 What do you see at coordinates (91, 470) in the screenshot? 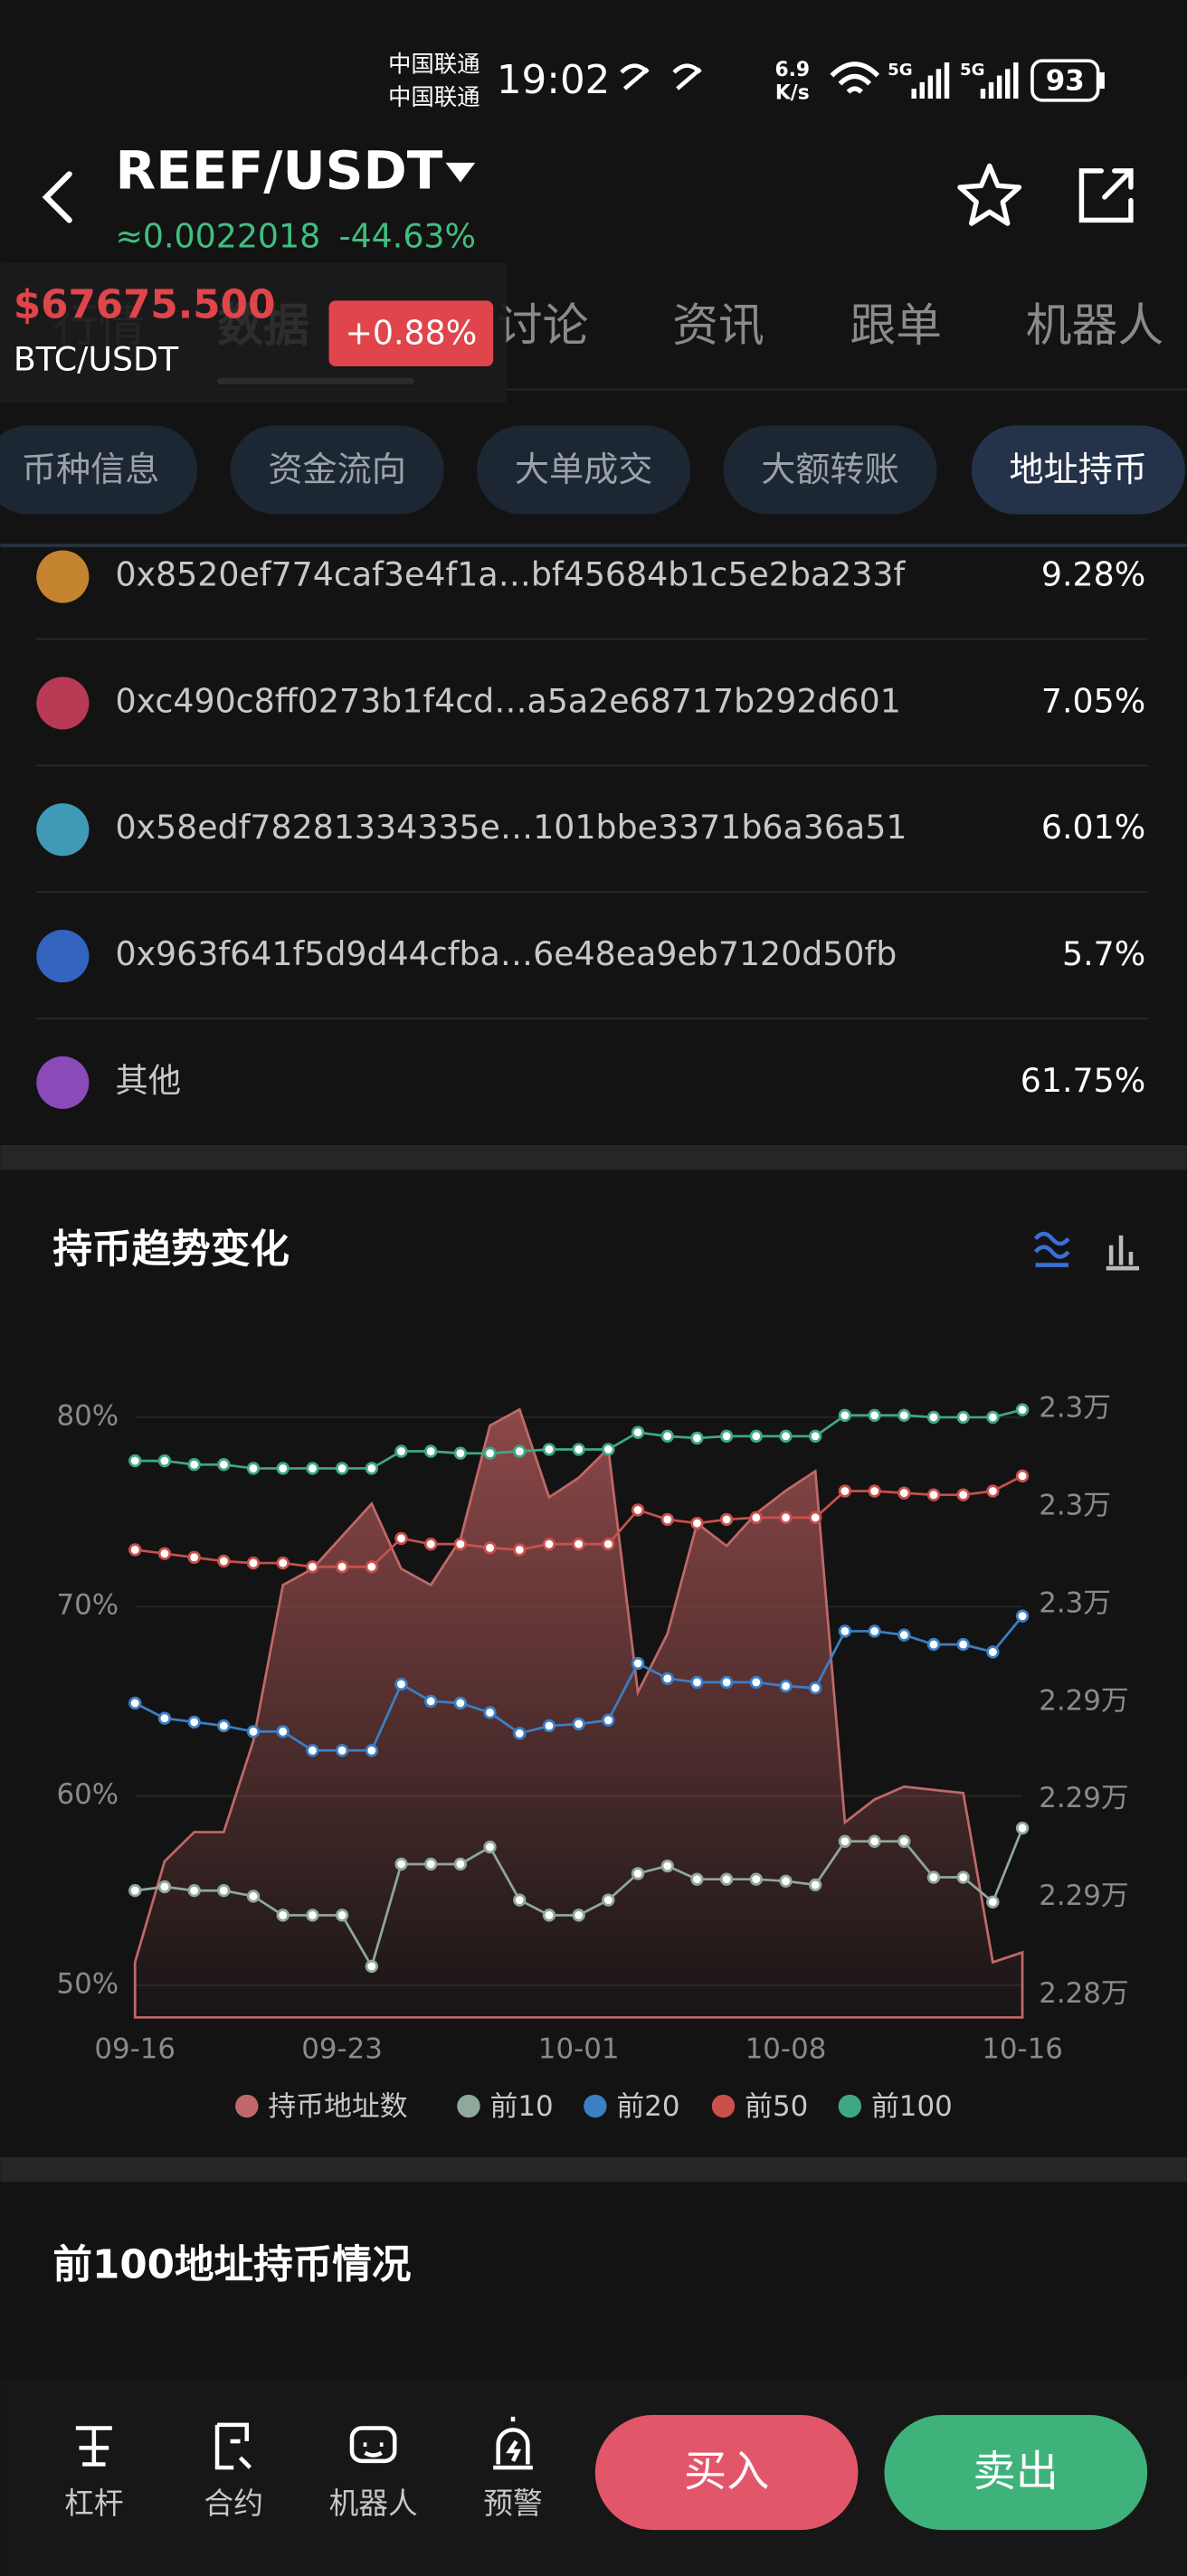
I see `subtab: 币种信息` at bounding box center [91, 470].